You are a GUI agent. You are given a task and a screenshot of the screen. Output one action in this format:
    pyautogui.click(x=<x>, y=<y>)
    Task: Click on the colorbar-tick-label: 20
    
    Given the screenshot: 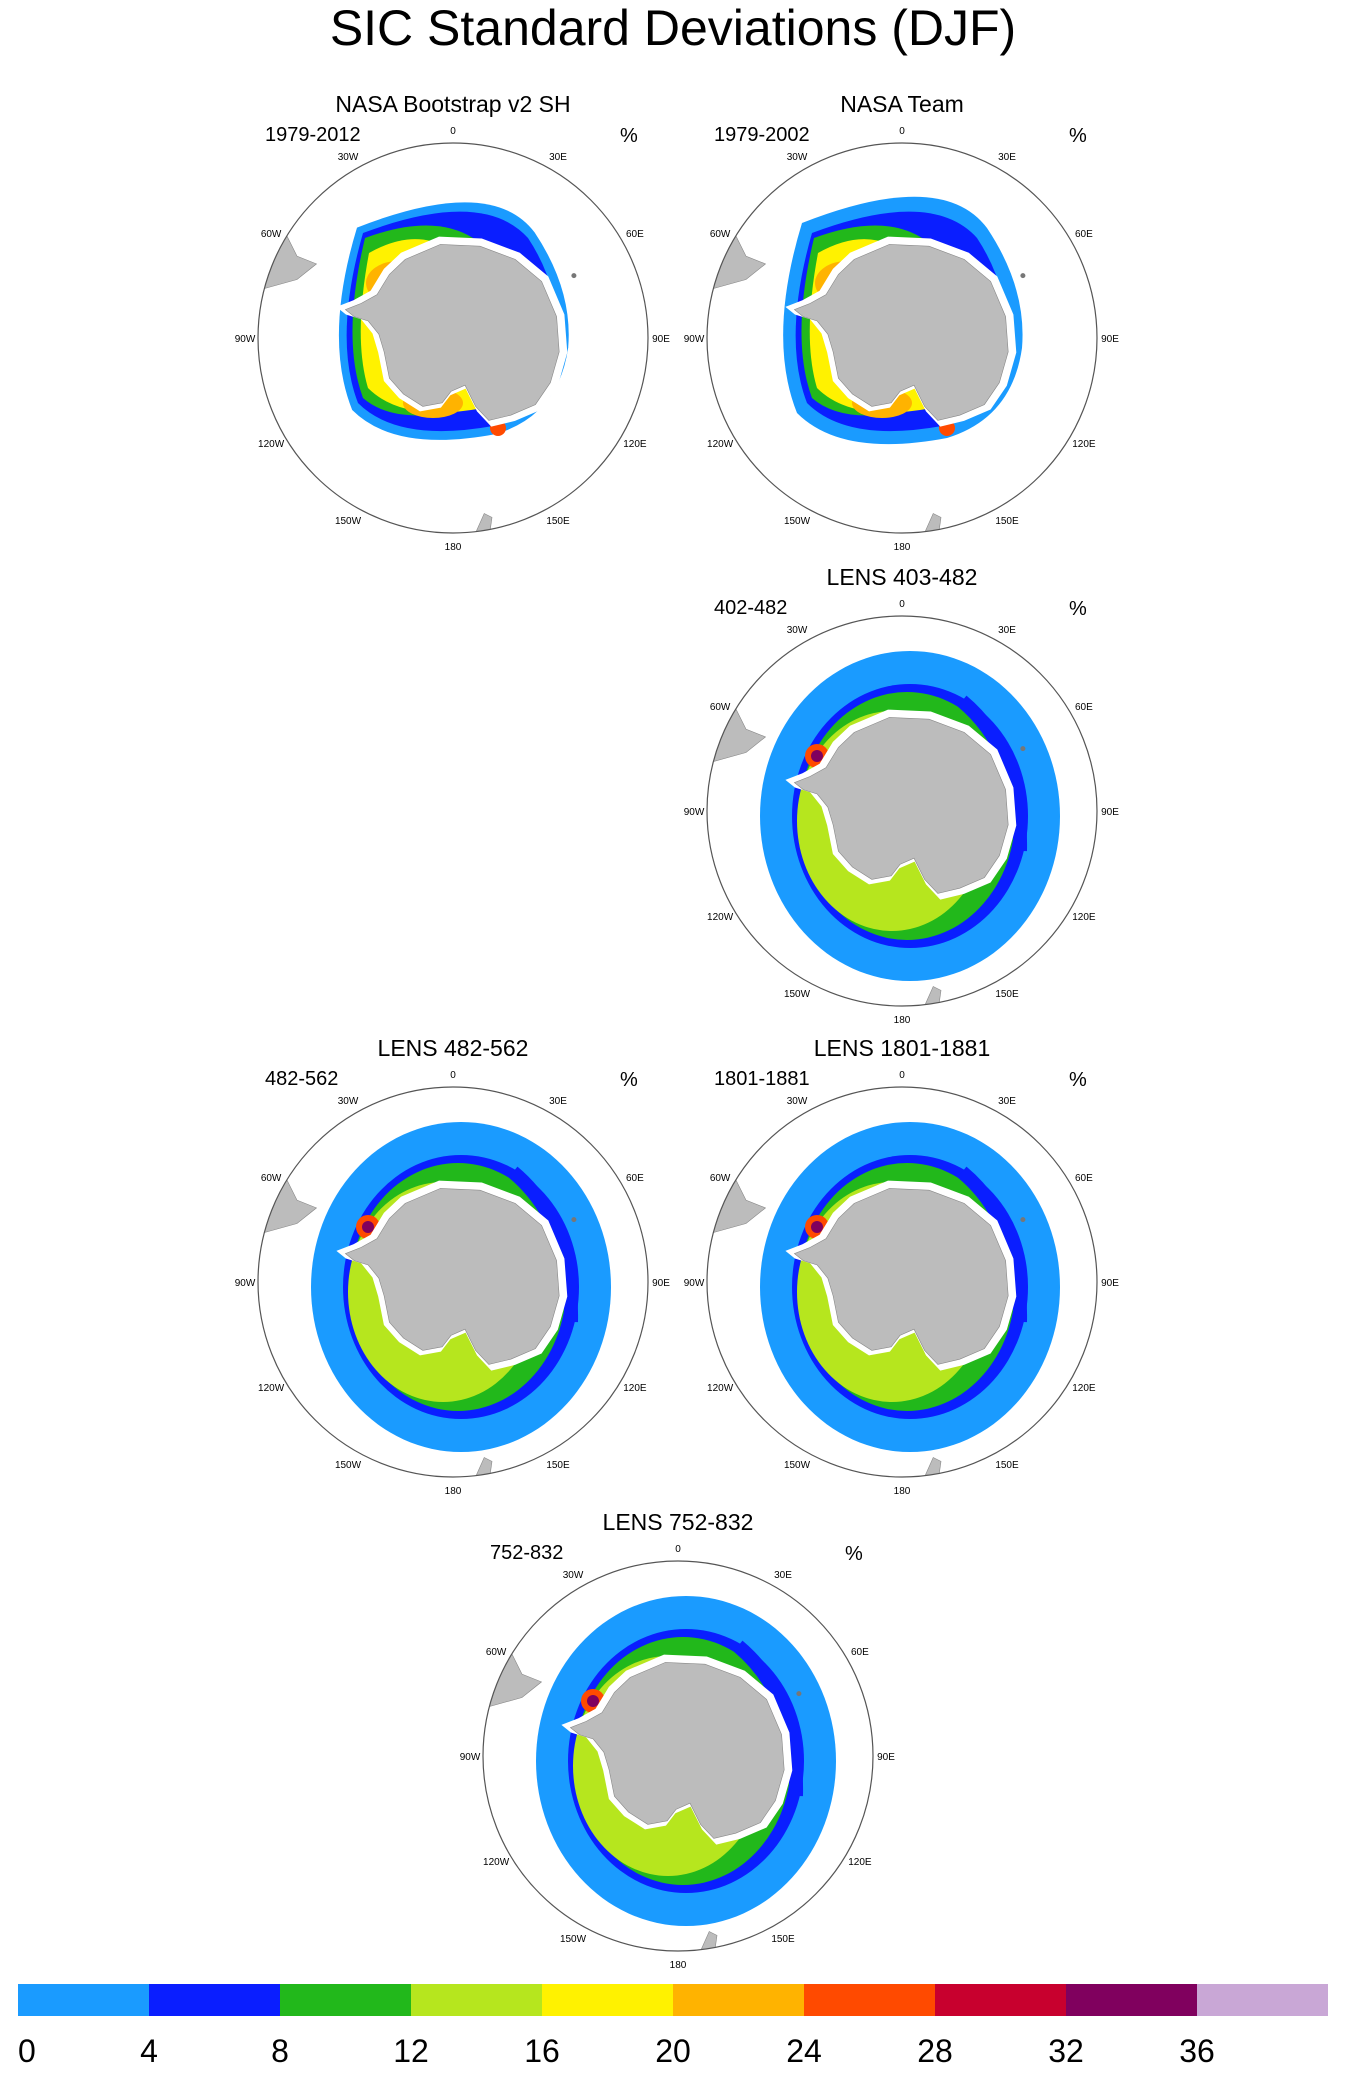 What is the action you would take?
    pyautogui.click(x=673, y=2051)
    